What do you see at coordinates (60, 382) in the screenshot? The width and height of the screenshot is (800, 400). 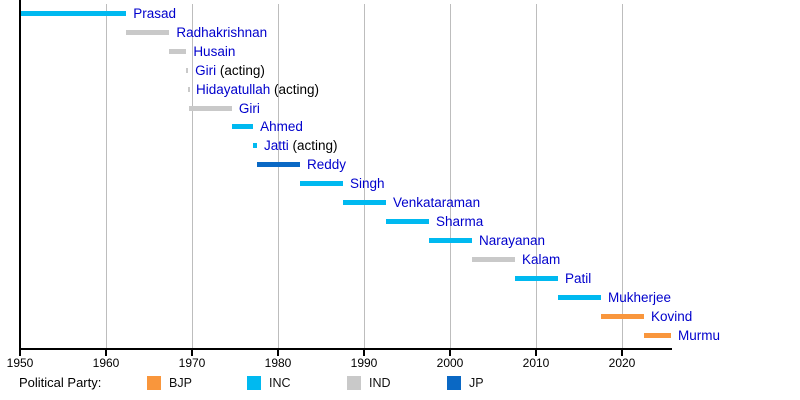 I see `legend-title: Political Party:` at bounding box center [60, 382].